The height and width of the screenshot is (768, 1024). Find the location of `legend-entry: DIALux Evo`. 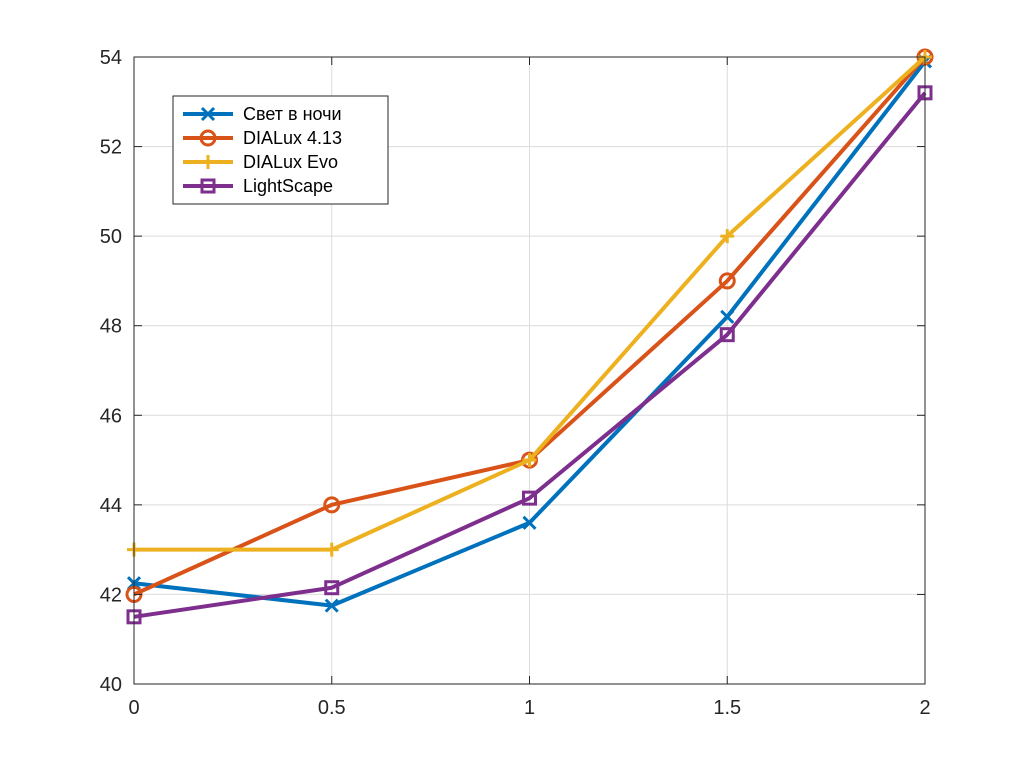

legend-entry: DIALux Evo is located at coordinates (260, 162).